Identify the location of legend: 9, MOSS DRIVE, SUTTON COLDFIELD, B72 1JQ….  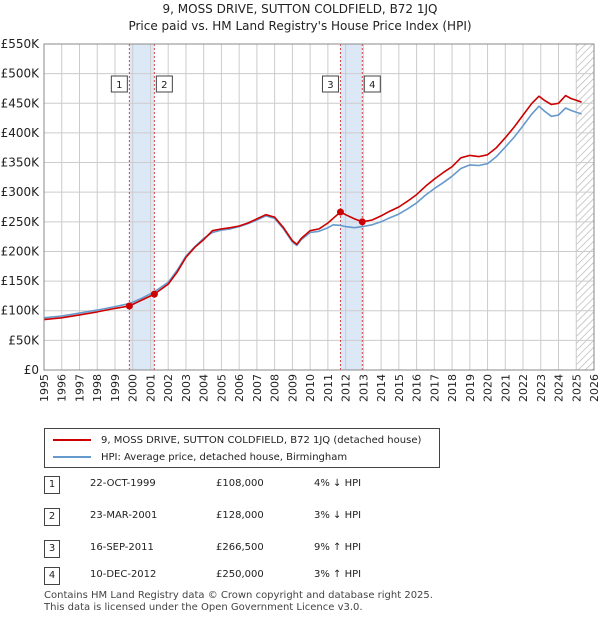
(242, 448).